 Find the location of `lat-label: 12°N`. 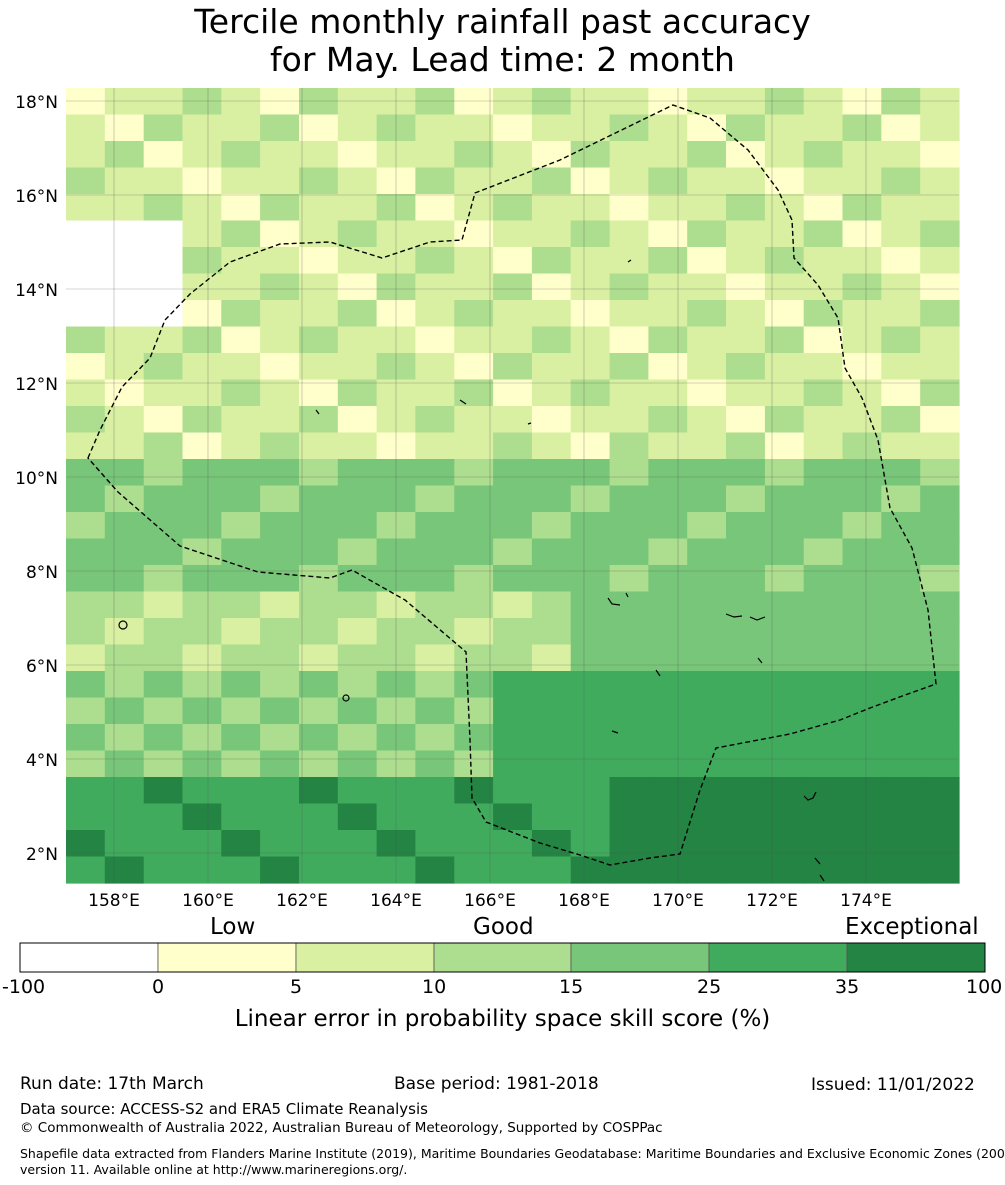

lat-label: 12°N is located at coordinates (36, 385).